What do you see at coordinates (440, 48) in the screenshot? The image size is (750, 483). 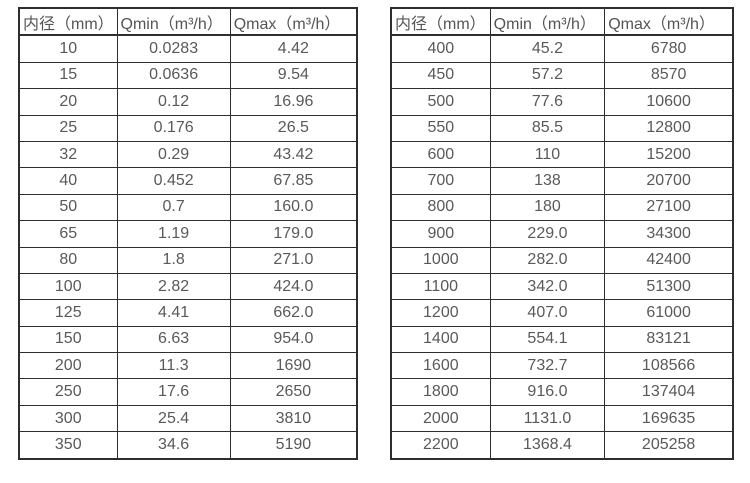 I see `data-cell: 400` at bounding box center [440, 48].